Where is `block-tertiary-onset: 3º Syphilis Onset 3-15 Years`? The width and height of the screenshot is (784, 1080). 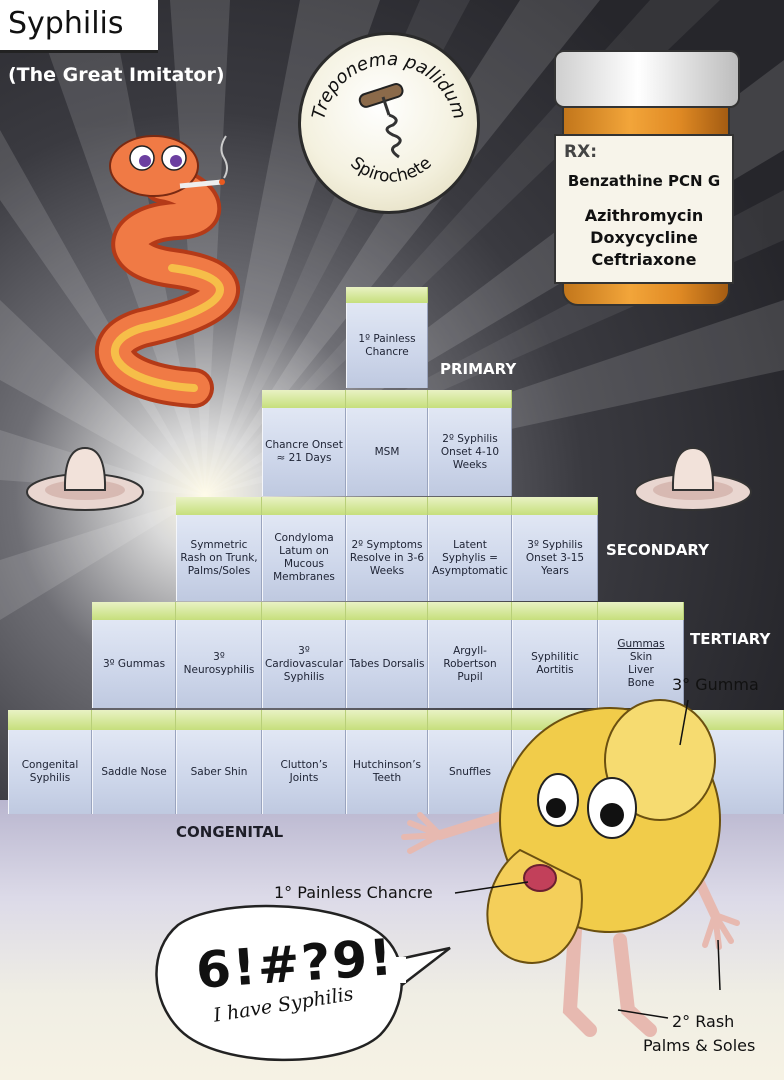 block-tertiary-onset: 3º Syphilis Onset 3-15 Years is located at coordinates (555, 558).